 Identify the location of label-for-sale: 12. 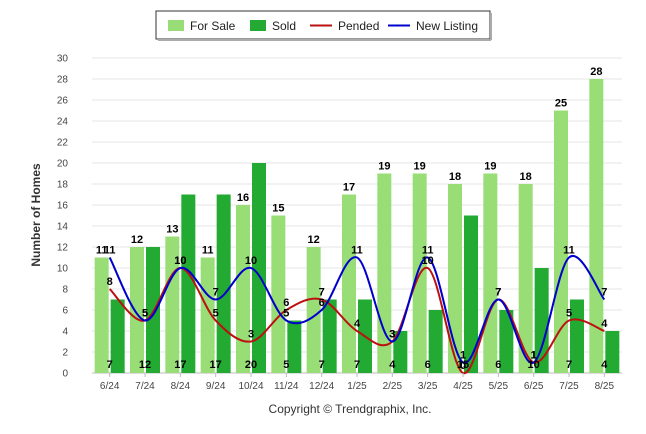
(137, 240).